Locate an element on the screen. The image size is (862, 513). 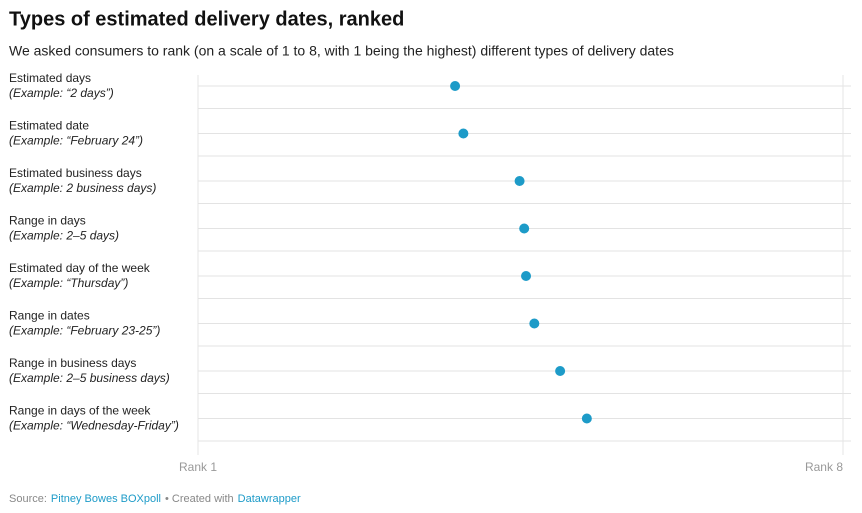
x-tick-label: Rank 1 is located at coordinates (198, 467).